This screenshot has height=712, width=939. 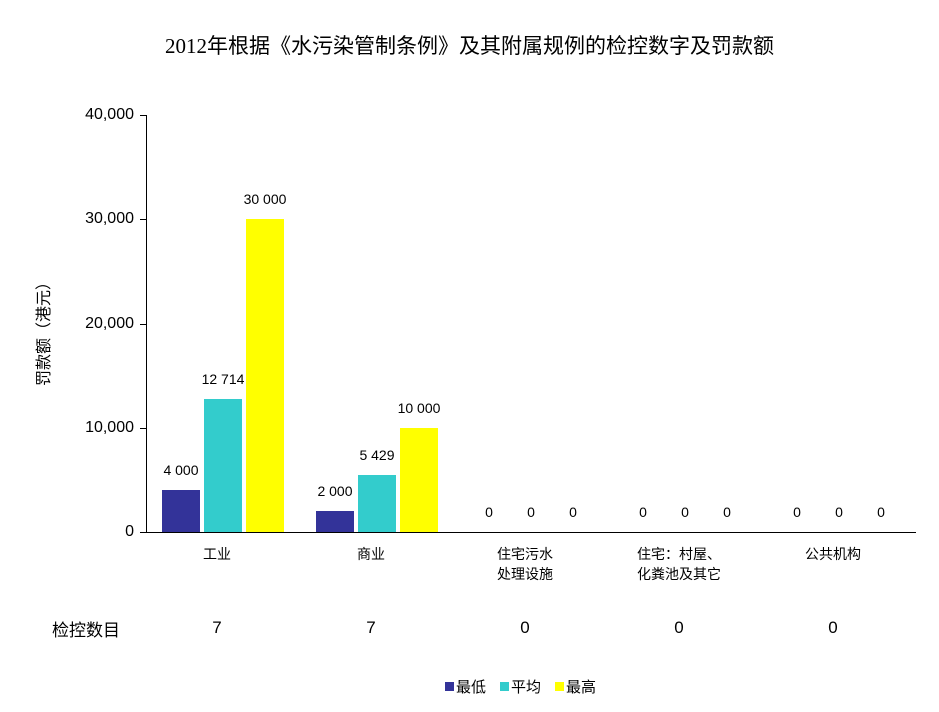 I want to click on category-label: 工业, so click(x=217, y=554).